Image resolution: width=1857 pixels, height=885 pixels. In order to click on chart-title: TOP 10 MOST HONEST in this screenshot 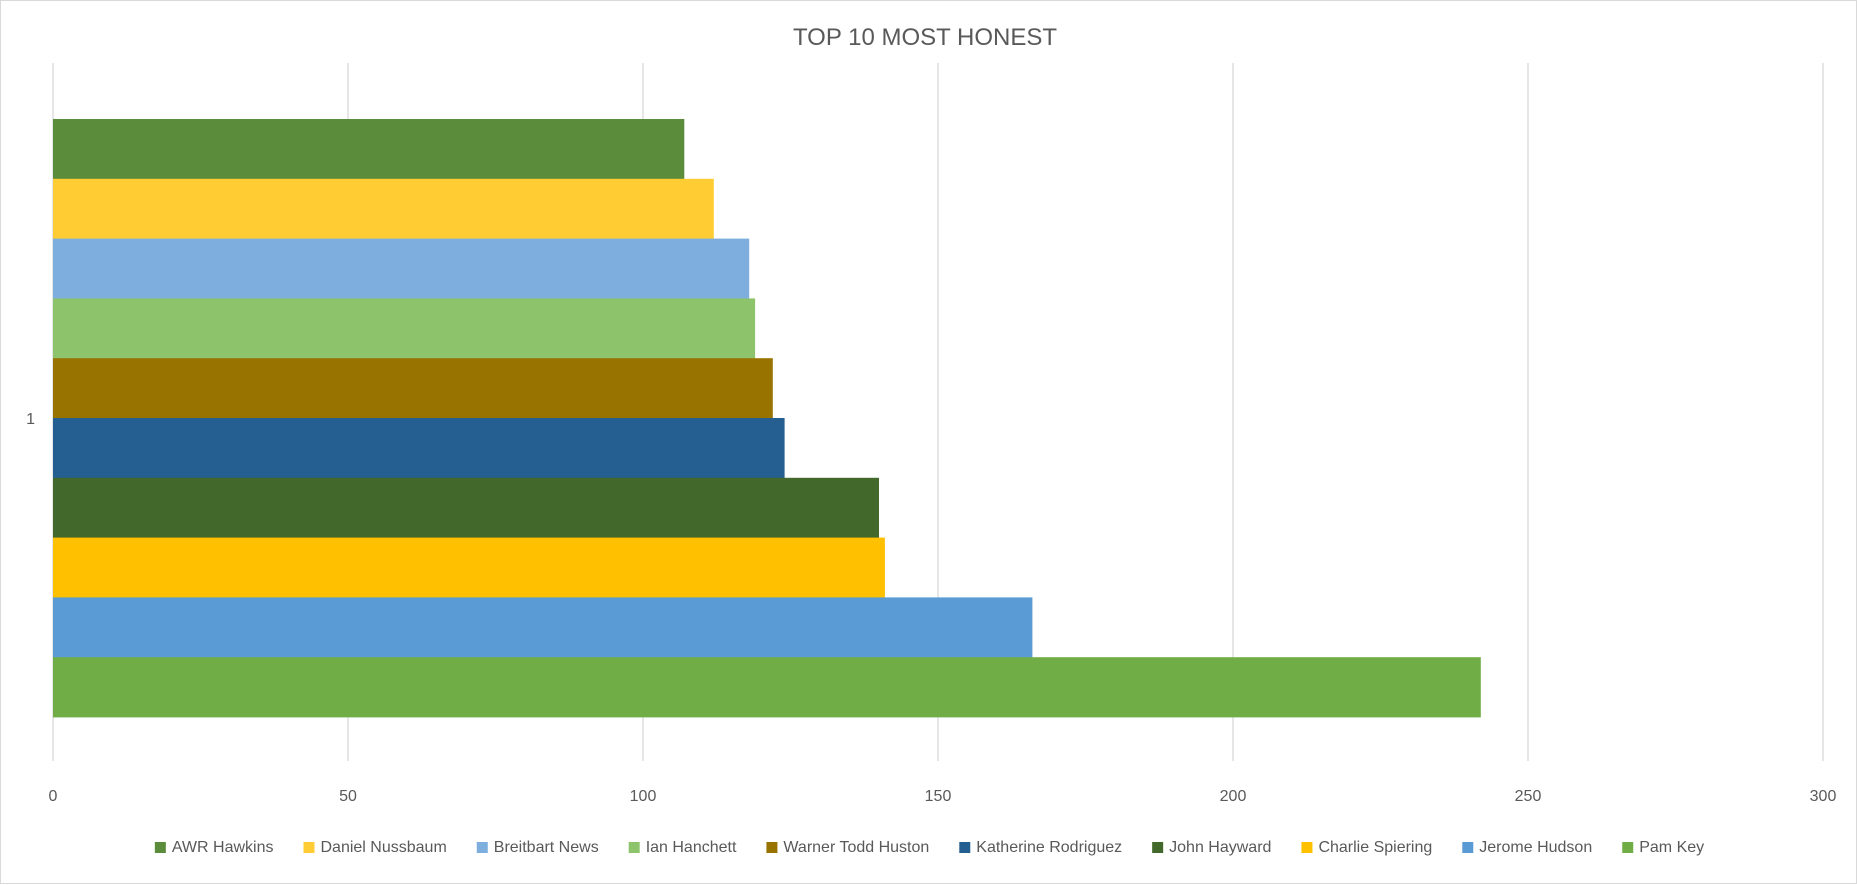, I will do `click(925, 37)`.